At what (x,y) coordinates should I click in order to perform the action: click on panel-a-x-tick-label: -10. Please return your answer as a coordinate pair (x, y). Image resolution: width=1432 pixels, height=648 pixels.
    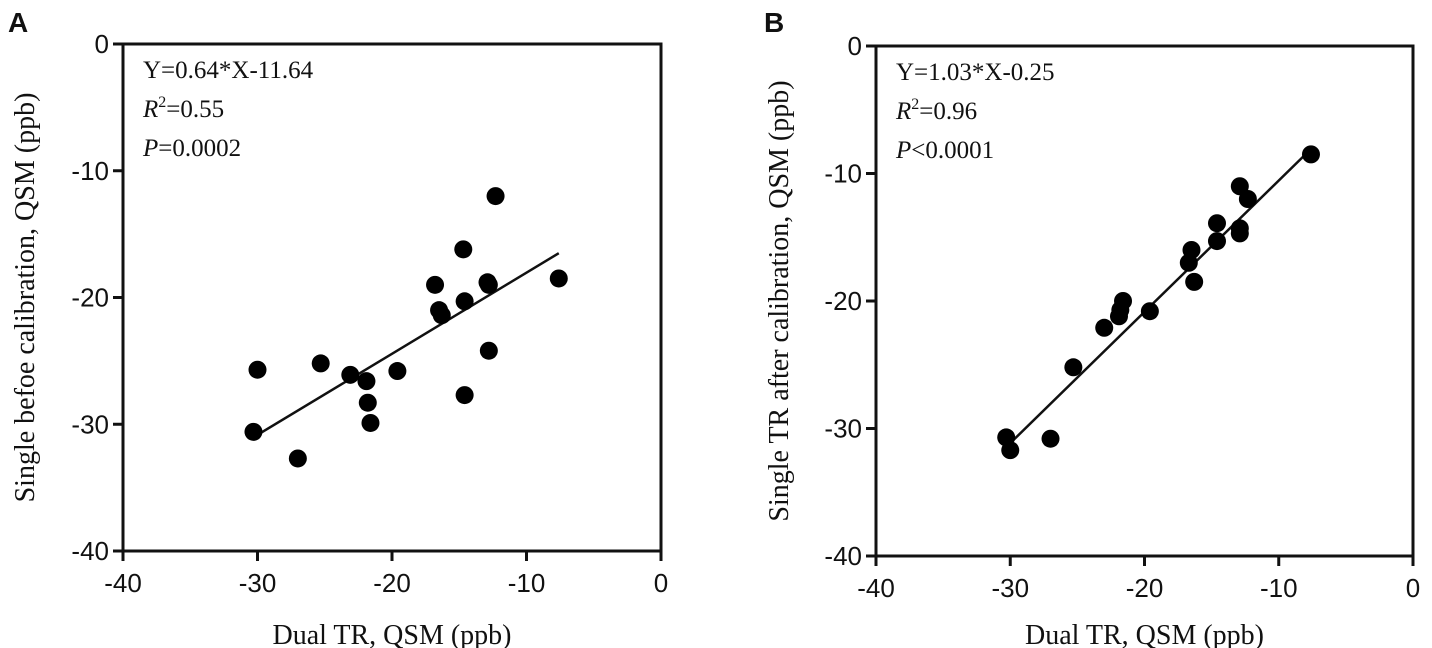
    Looking at the image, I should click on (527, 583).